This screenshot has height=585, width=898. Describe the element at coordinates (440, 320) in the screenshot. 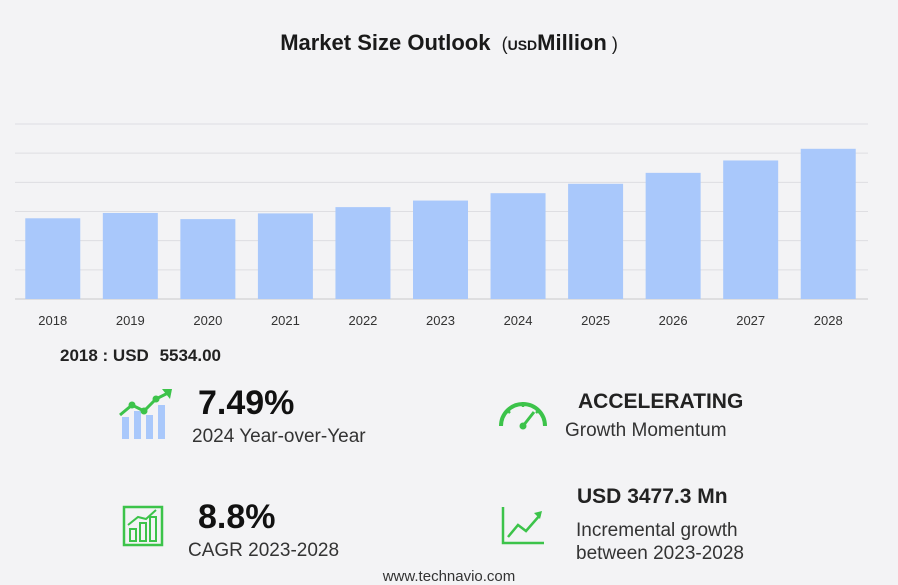

I see `x-tick-label: 2023` at that location.